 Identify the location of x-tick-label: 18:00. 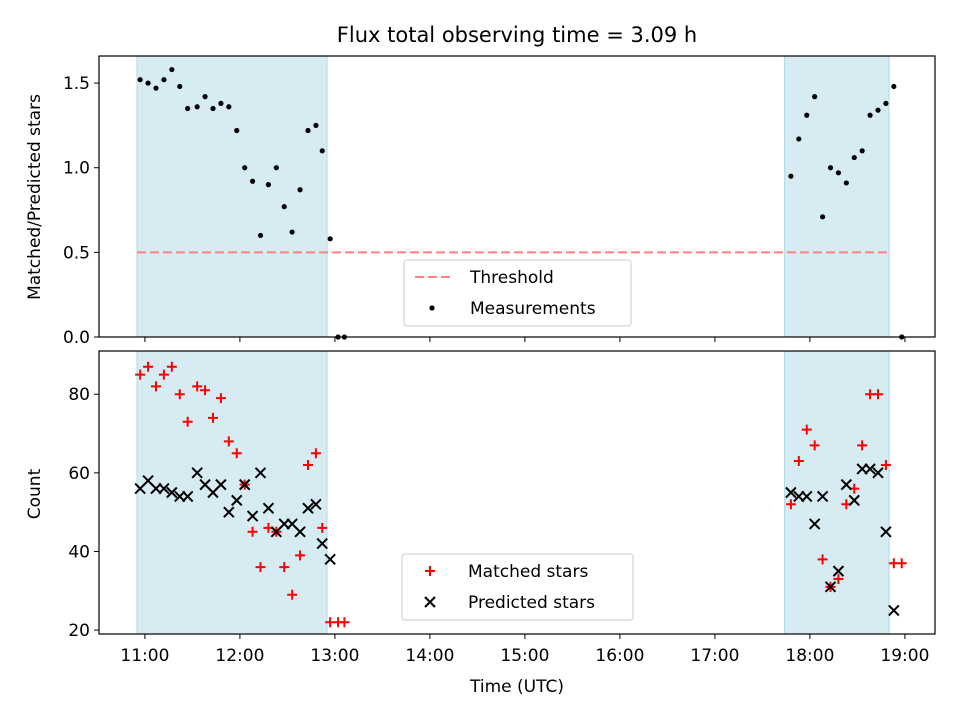
(809, 656).